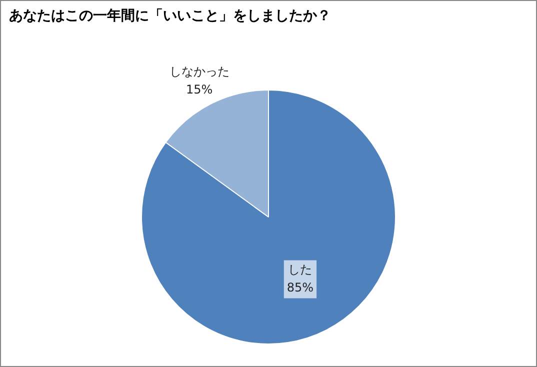  I want to click on data-label: 85%, so click(300, 287).